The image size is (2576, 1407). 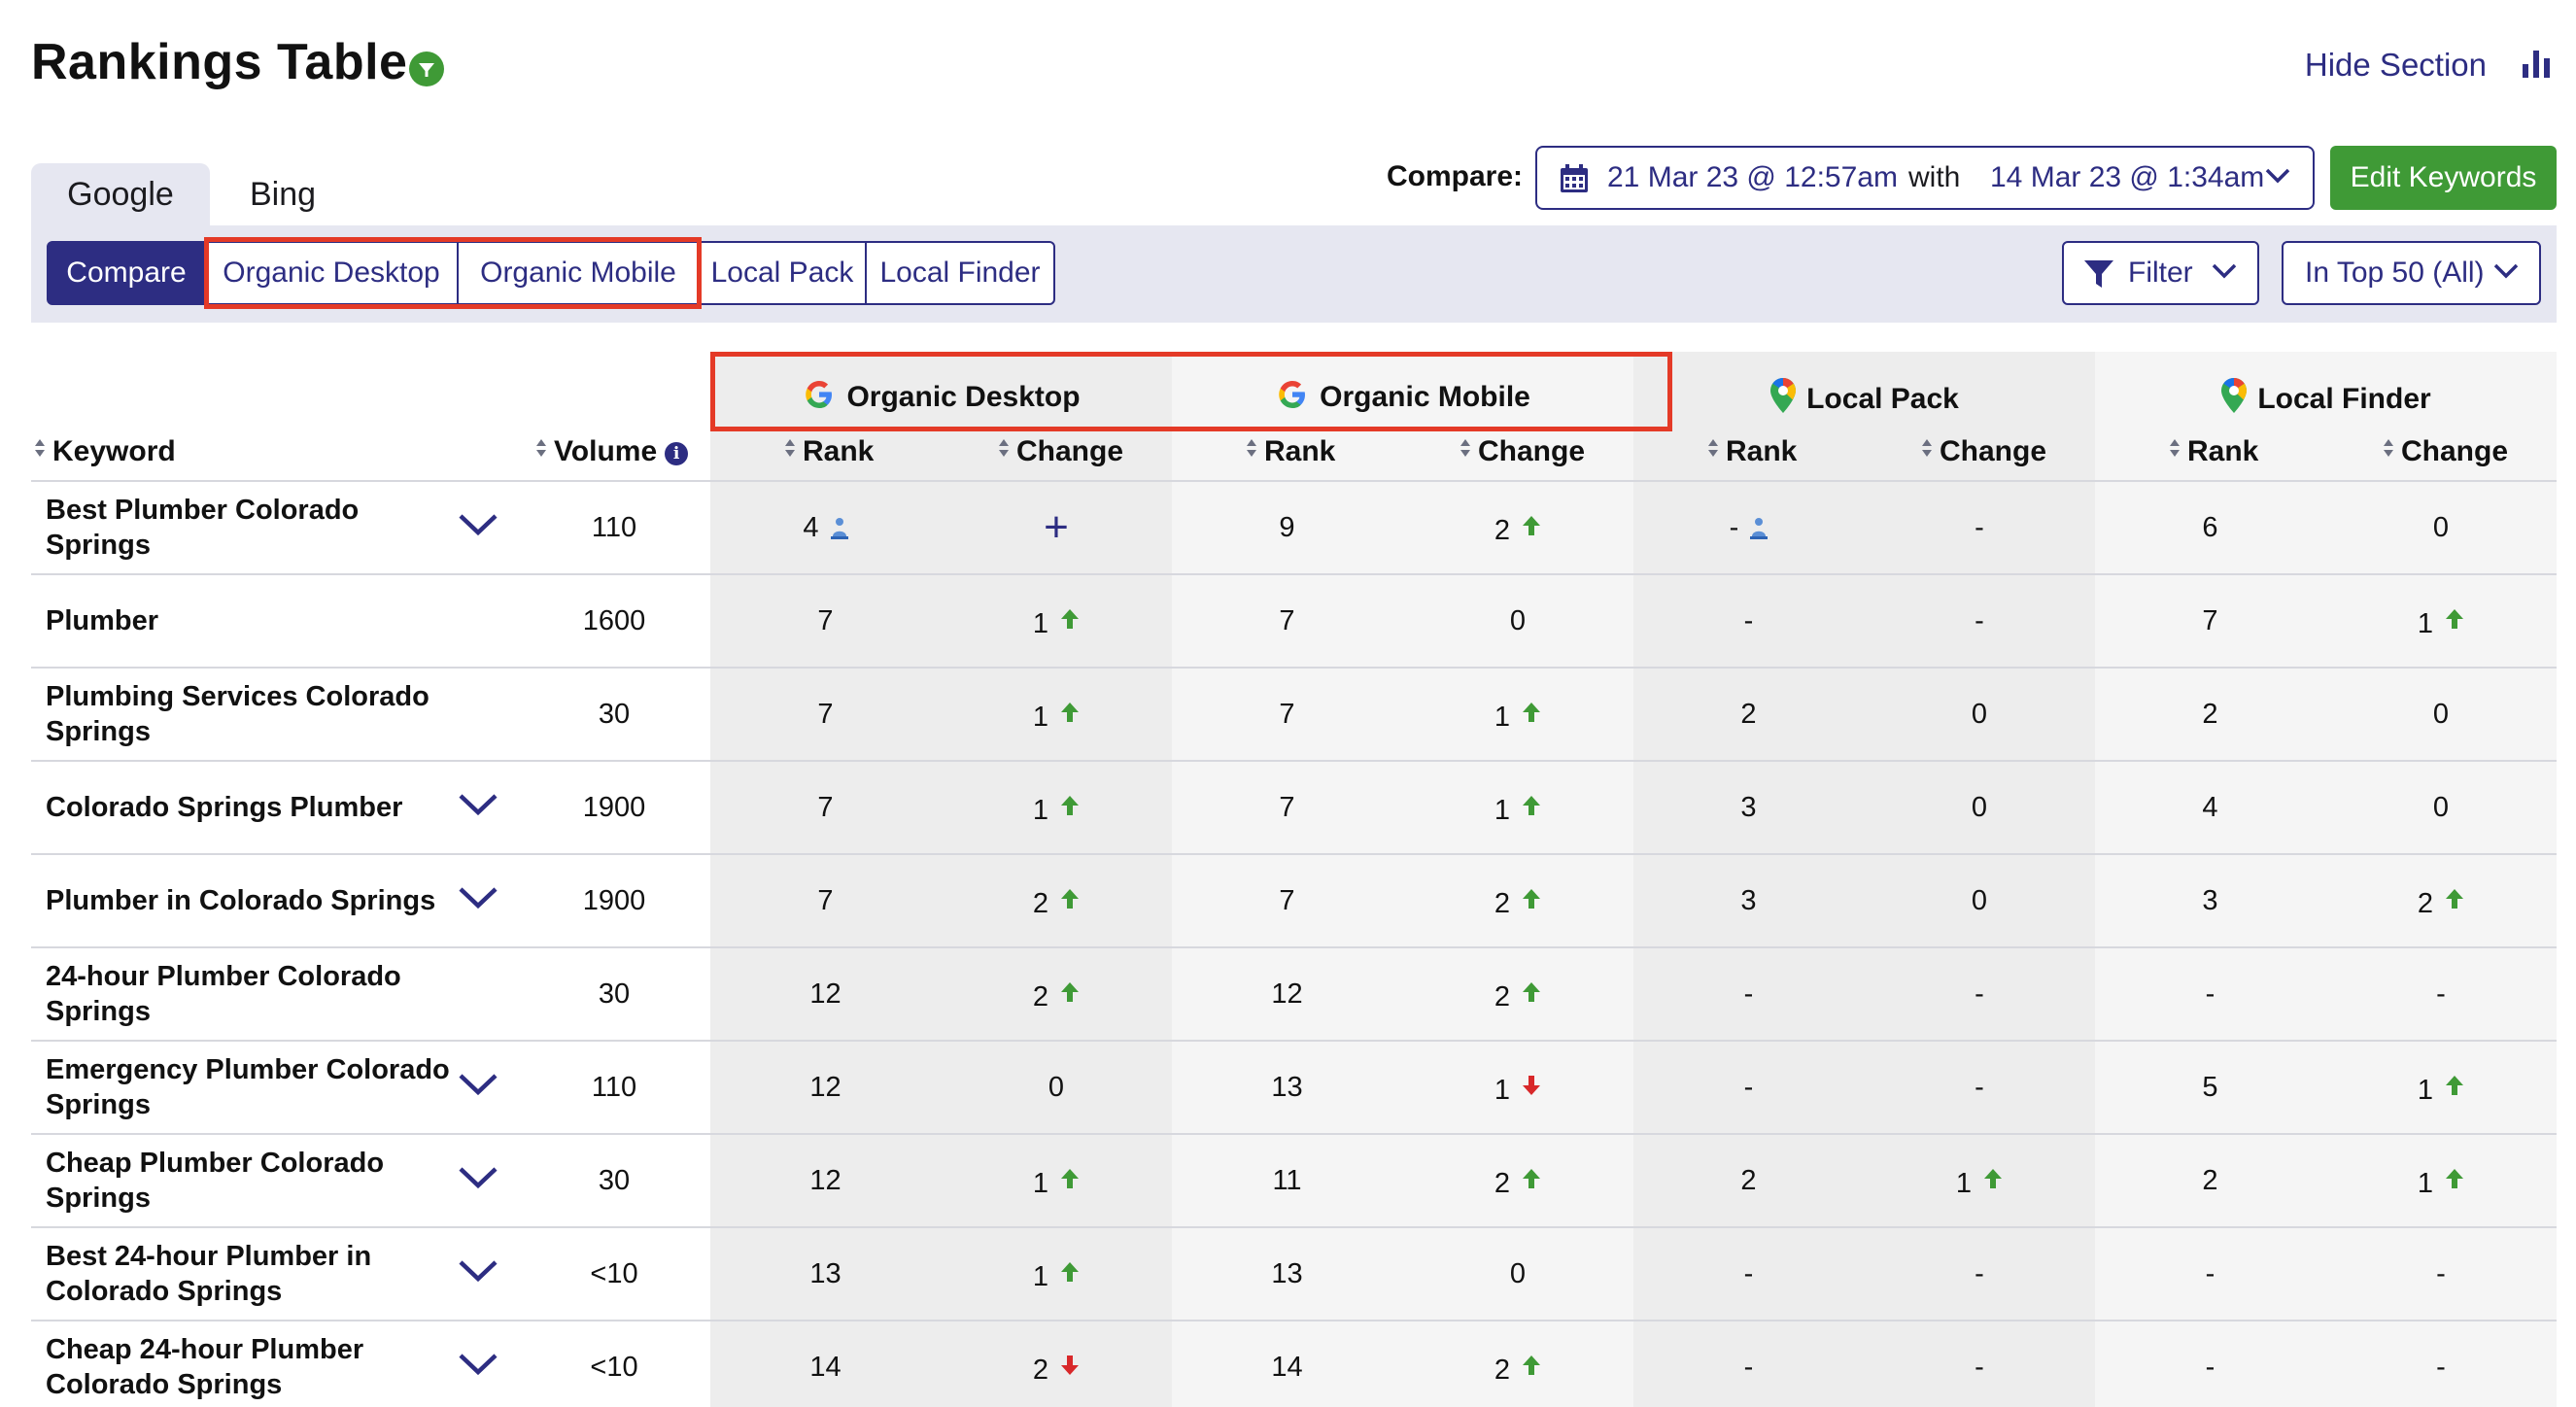 What do you see at coordinates (614, 1368) in the screenshot?
I see `volume-cell: <10` at bounding box center [614, 1368].